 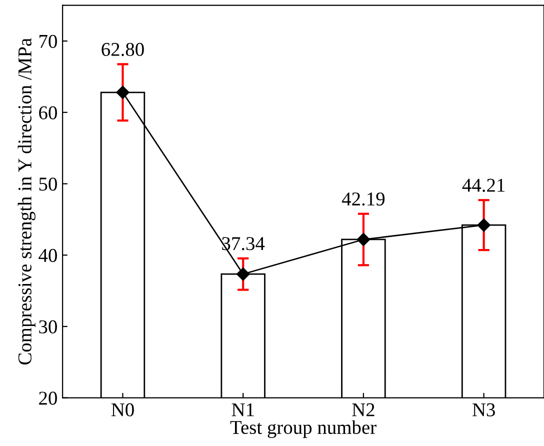 What do you see at coordinates (243, 409) in the screenshot?
I see `x-tick-label: N1` at bounding box center [243, 409].